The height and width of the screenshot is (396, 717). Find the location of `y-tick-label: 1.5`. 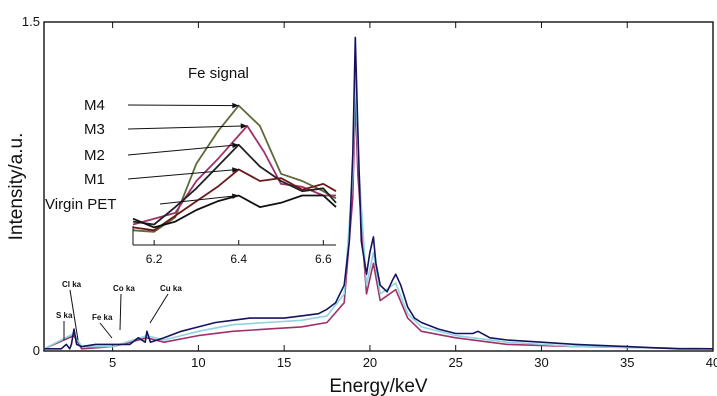

y-tick-label: 1.5 is located at coordinates (31, 21).